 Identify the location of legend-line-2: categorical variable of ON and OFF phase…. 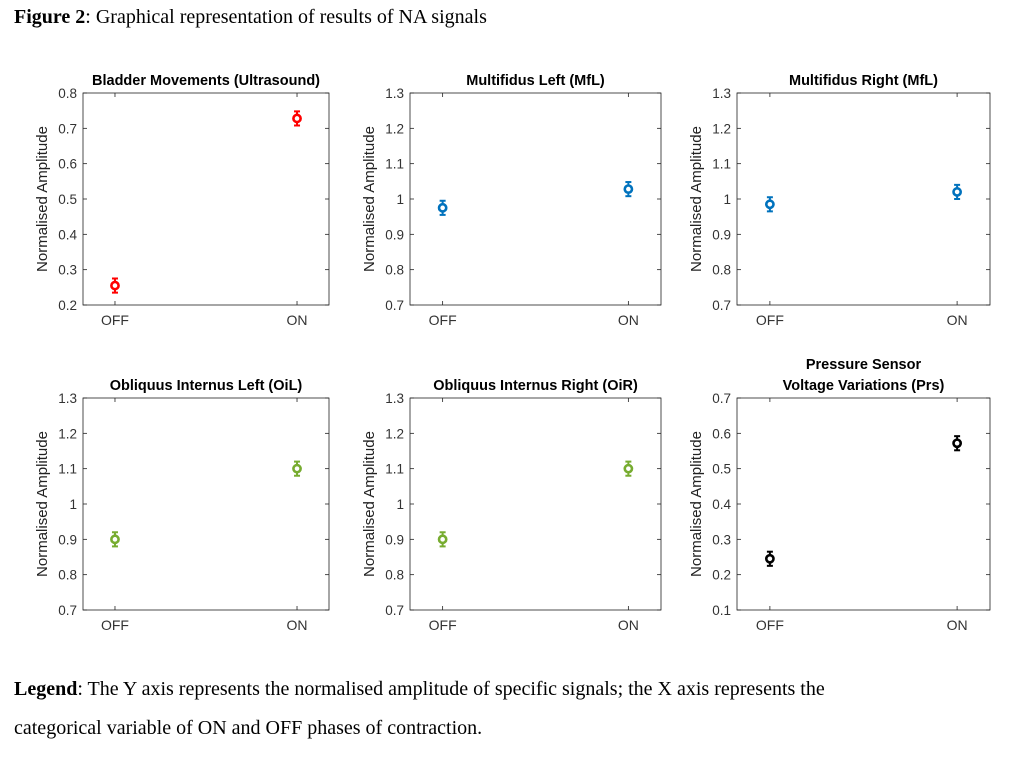
(248, 728).